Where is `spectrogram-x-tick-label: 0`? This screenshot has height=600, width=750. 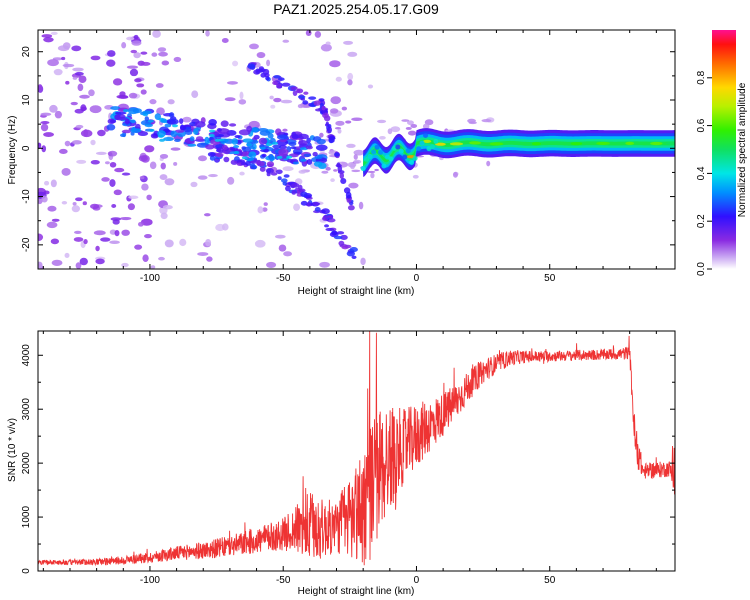 spectrogram-x-tick-label: 0 is located at coordinates (417, 278).